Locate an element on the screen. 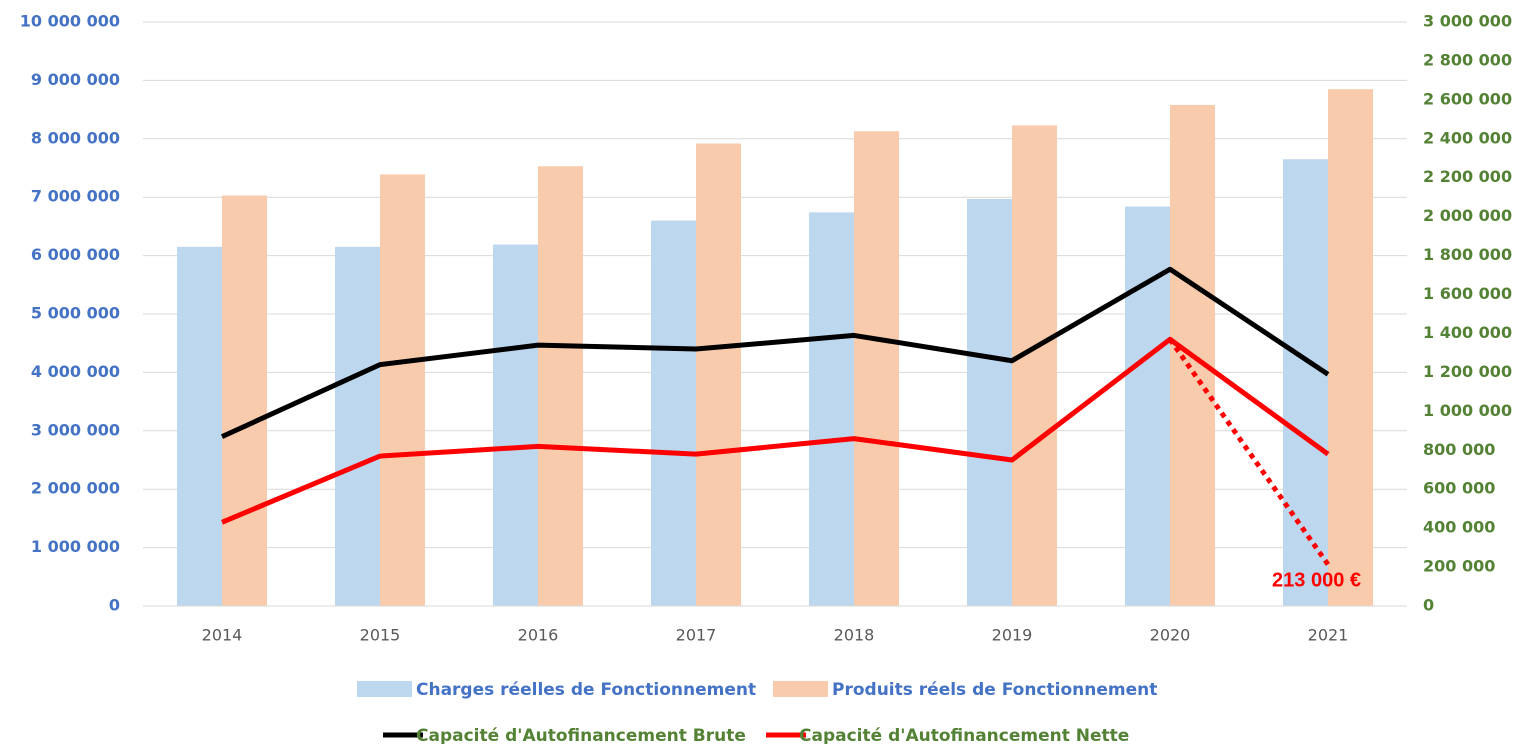 This screenshot has width=1523, height=744. y2-tick-label: 2 800 000 is located at coordinates (1467, 59).